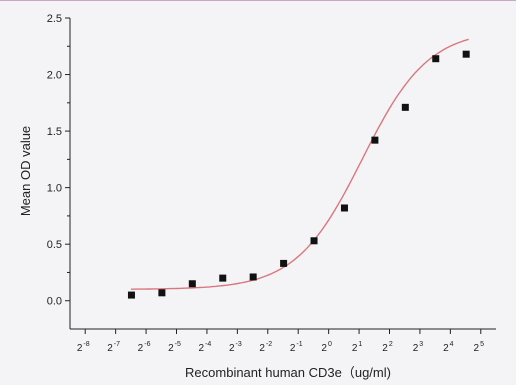  What do you see at coordinates (54, 245) in the screenshot?
I see `y-tick-label: 0.5` at bounding box center [54, 245].